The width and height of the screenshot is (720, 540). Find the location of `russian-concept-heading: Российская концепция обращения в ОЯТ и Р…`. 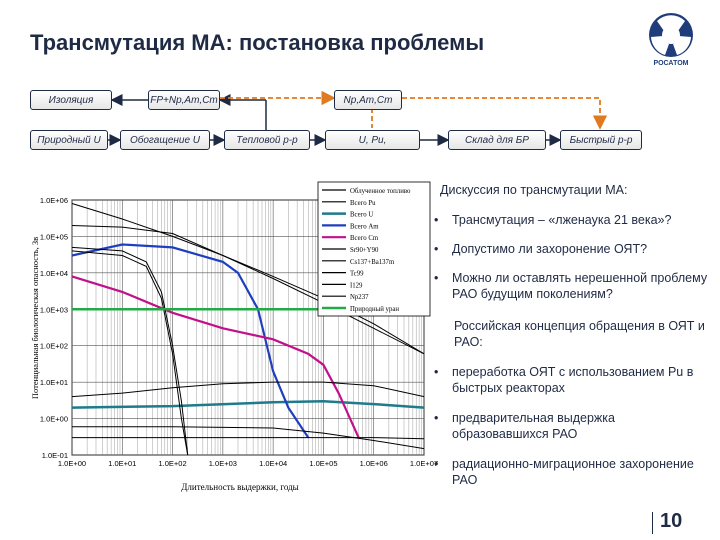

russian-concept-heading: Российская концепция обращения в ОЯТ и Р… is located at coordinates (579, 334).